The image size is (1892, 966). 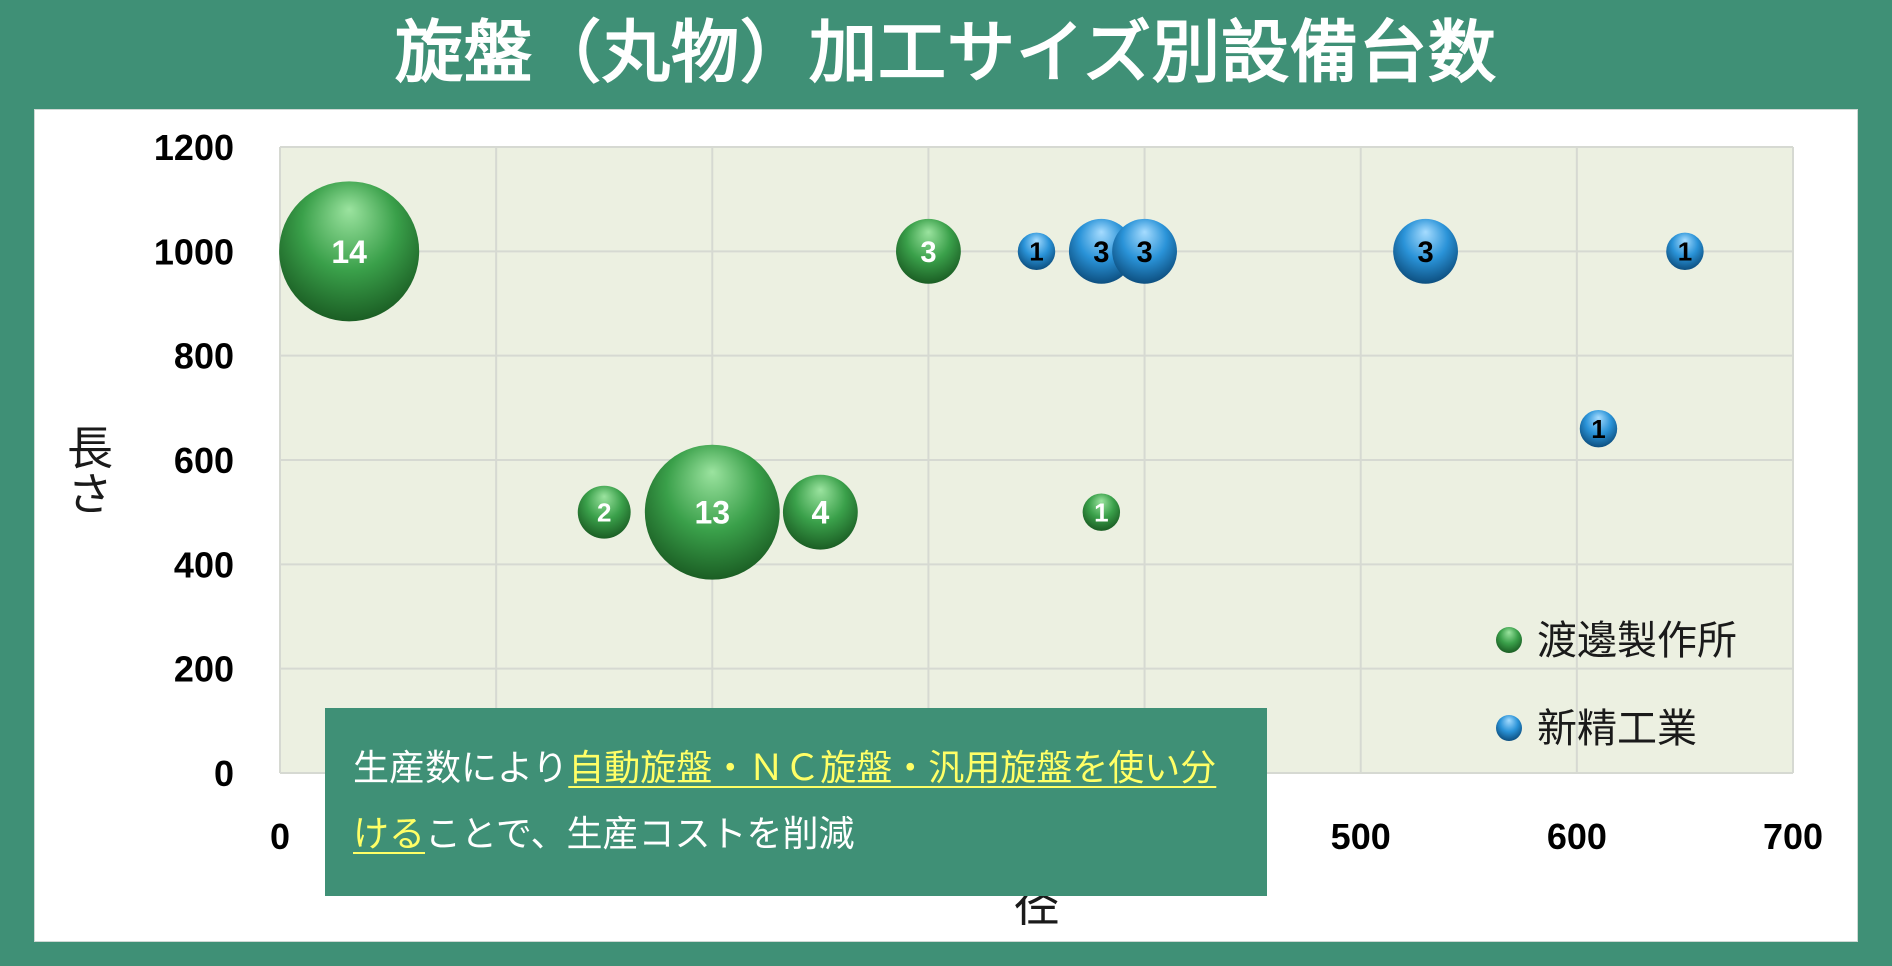 I want to click on y-tick-label: 400, so click(x=204, y=564).